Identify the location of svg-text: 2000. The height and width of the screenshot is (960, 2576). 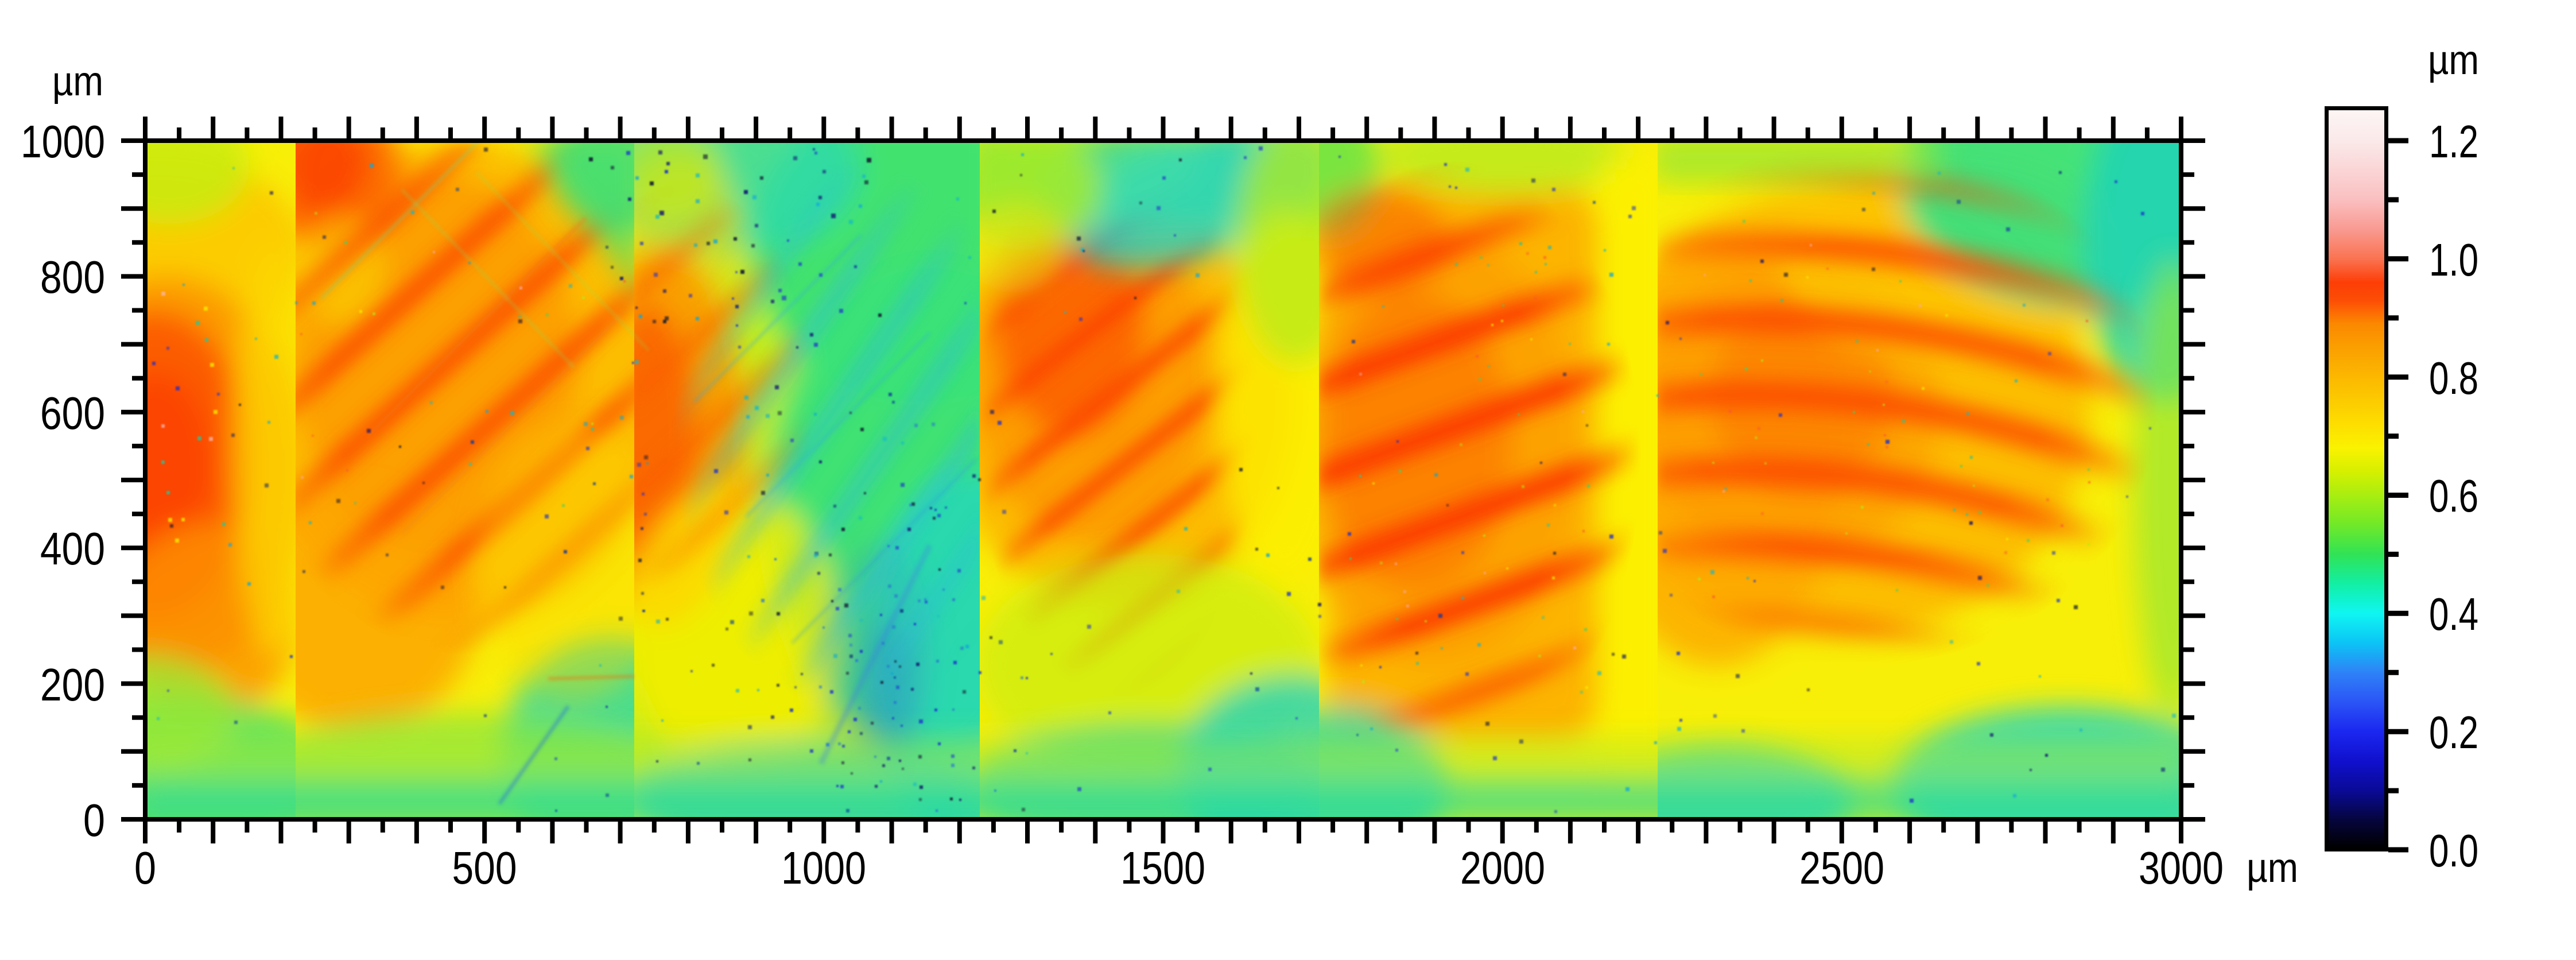
(1502, 867).